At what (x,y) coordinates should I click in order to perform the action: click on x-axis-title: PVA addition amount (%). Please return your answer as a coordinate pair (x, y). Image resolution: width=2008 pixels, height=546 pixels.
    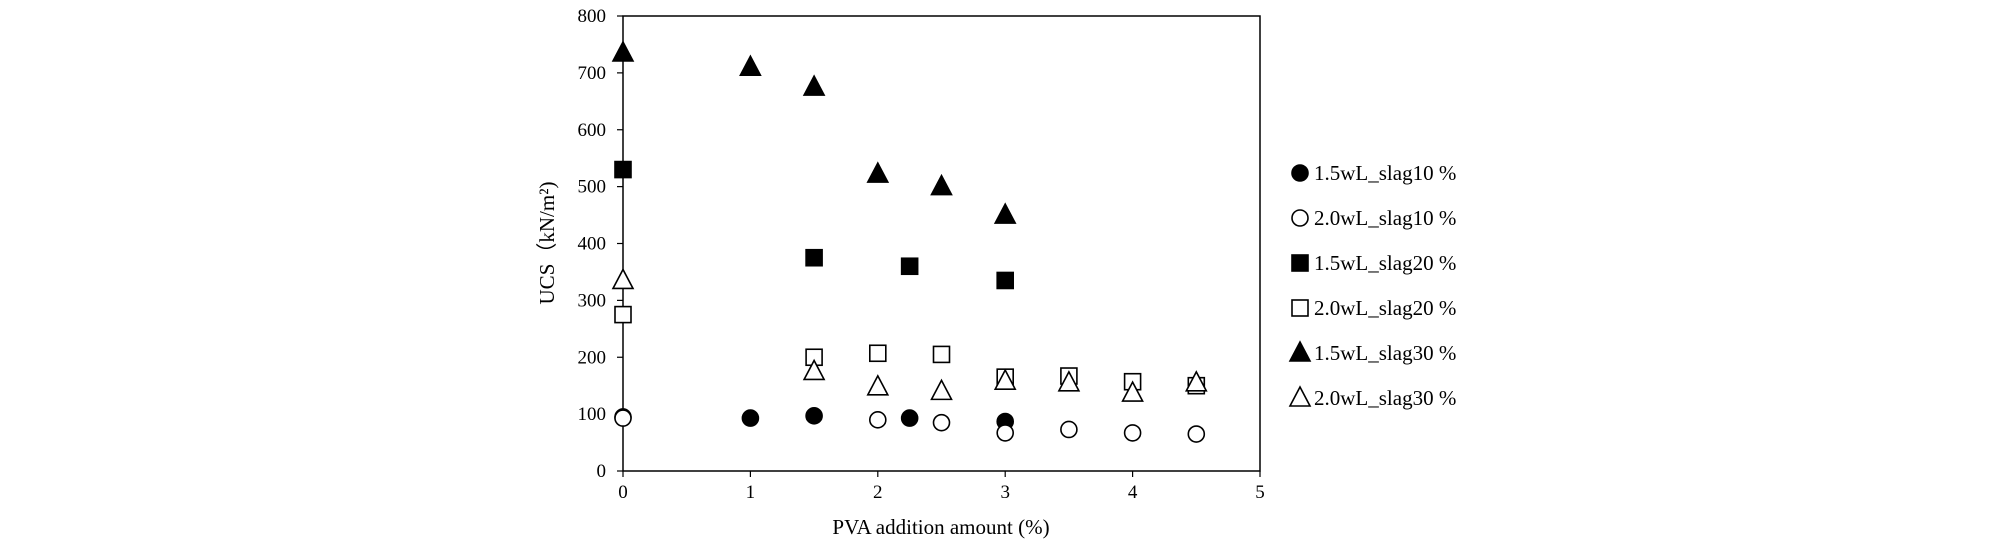
    Looking at the image, I should click on (940, 527).